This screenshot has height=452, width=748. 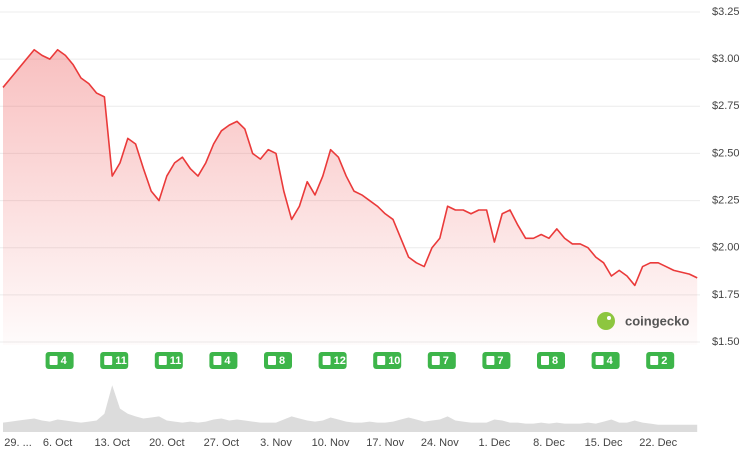 What do you see at coordinates (221, 443) in the screenshot?
I see `x-tick-label: 27. Oct` at bounding box center [221, 443].